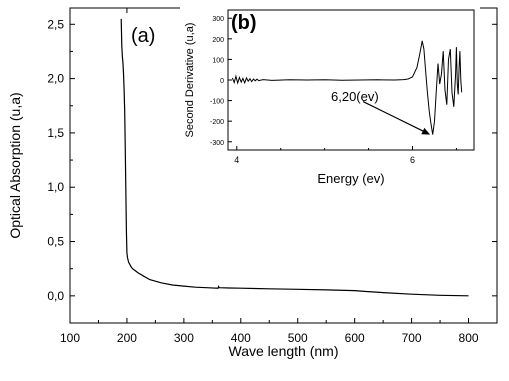 This screenshot has height=381, width=509. What do you see at coordinates (269, 338) in the screenshot?
I see `main-x-tick-labels: 100 200 300 400 500 600 700 800` at bounding box center [269, 338].